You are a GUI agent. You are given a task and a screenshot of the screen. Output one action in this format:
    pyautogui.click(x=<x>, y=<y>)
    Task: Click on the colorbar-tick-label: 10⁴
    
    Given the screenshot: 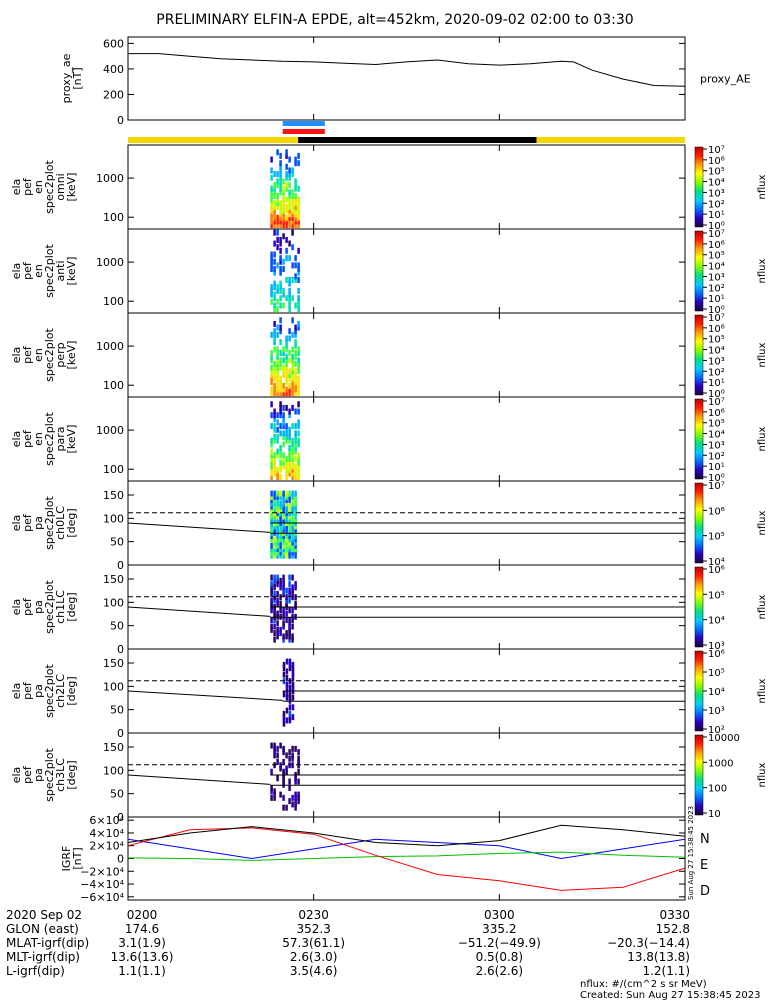 What is the action you would take?
    pyautogui.click(x=716, y=267)
    